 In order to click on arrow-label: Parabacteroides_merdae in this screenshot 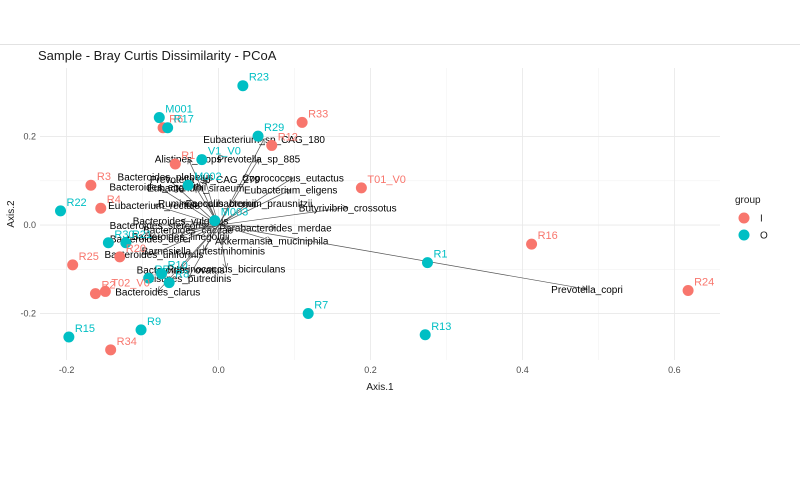, I will do `click(275, 228)`.